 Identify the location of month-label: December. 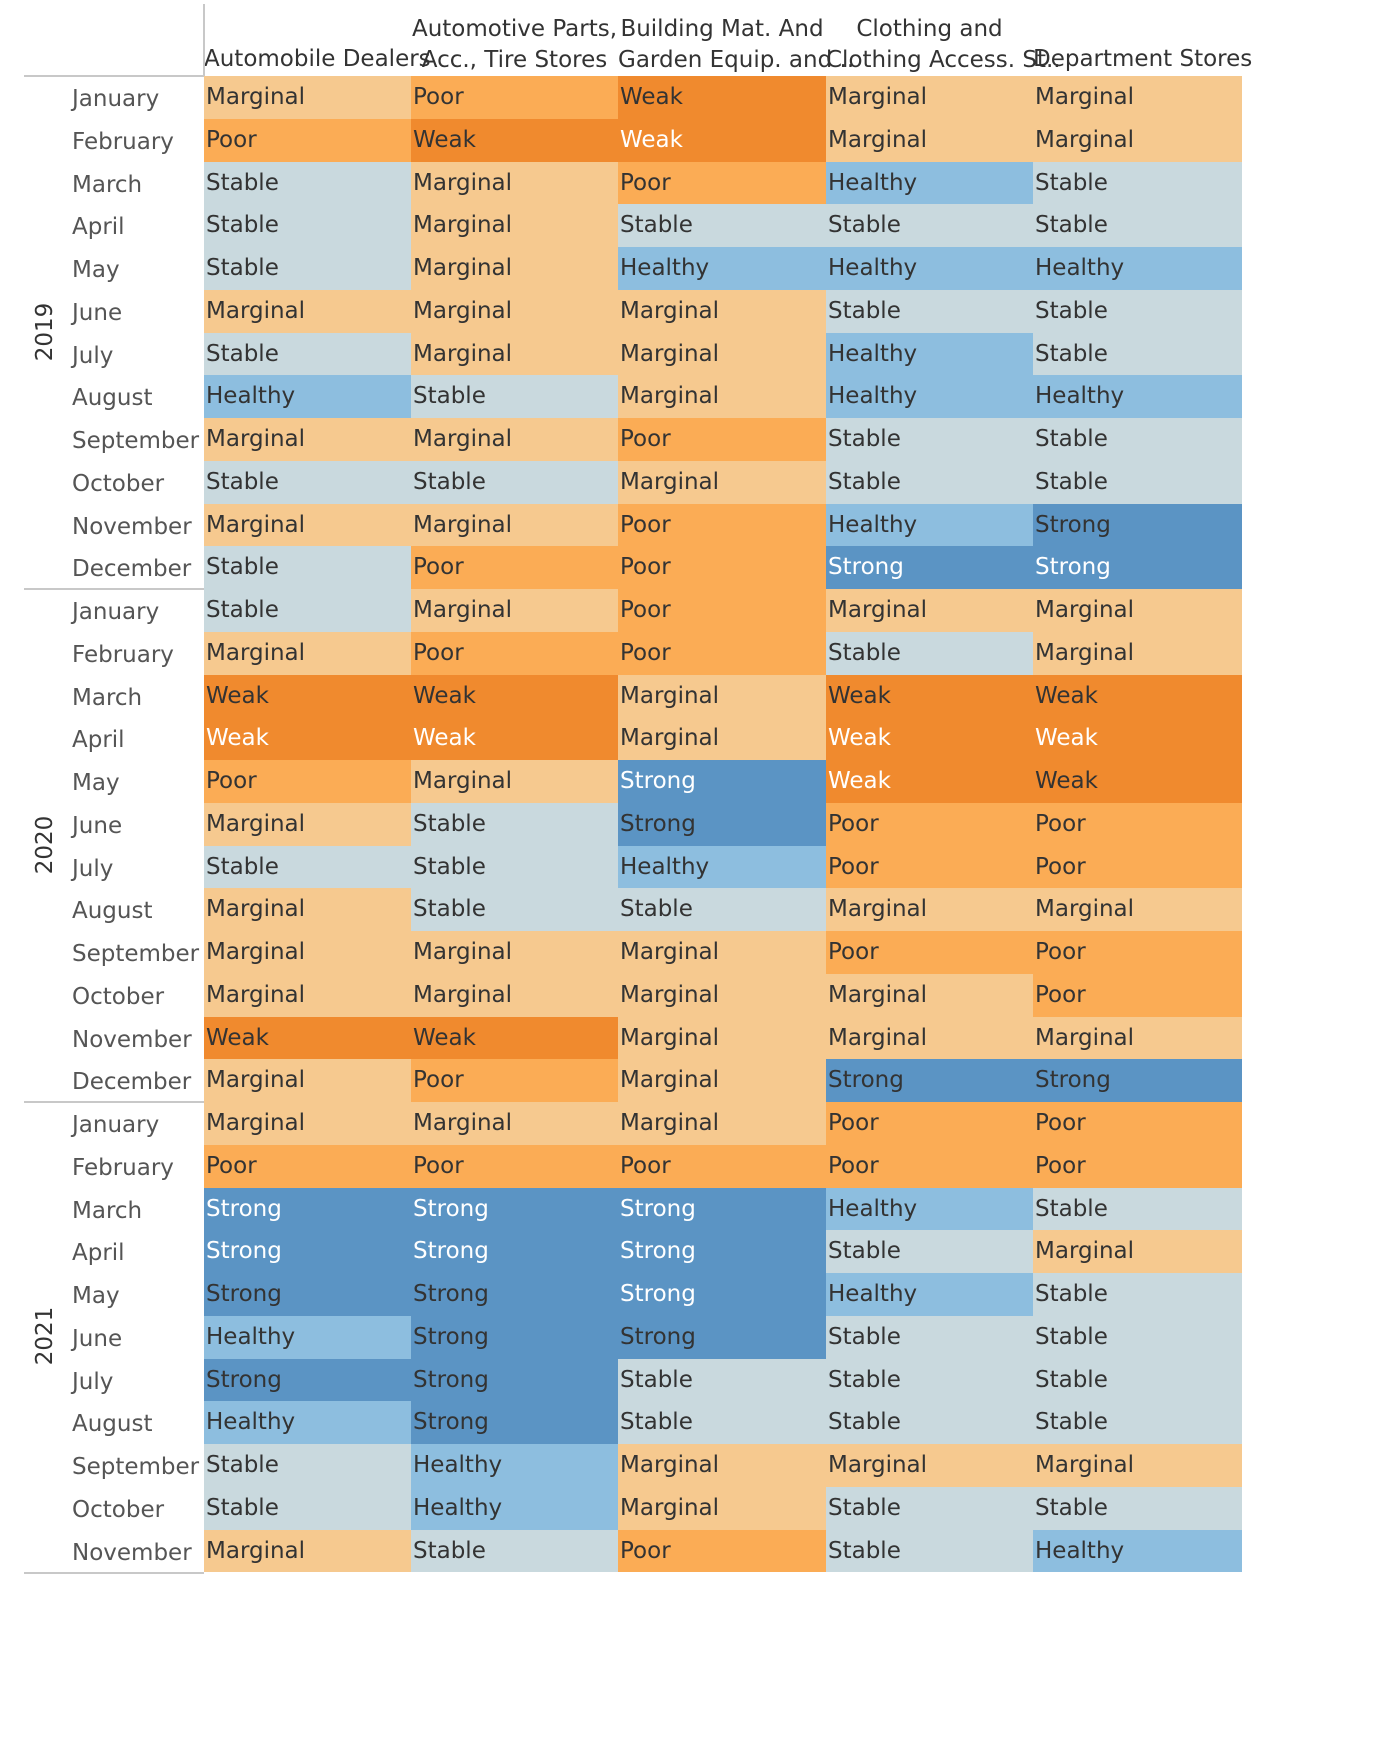
(132, 1082).